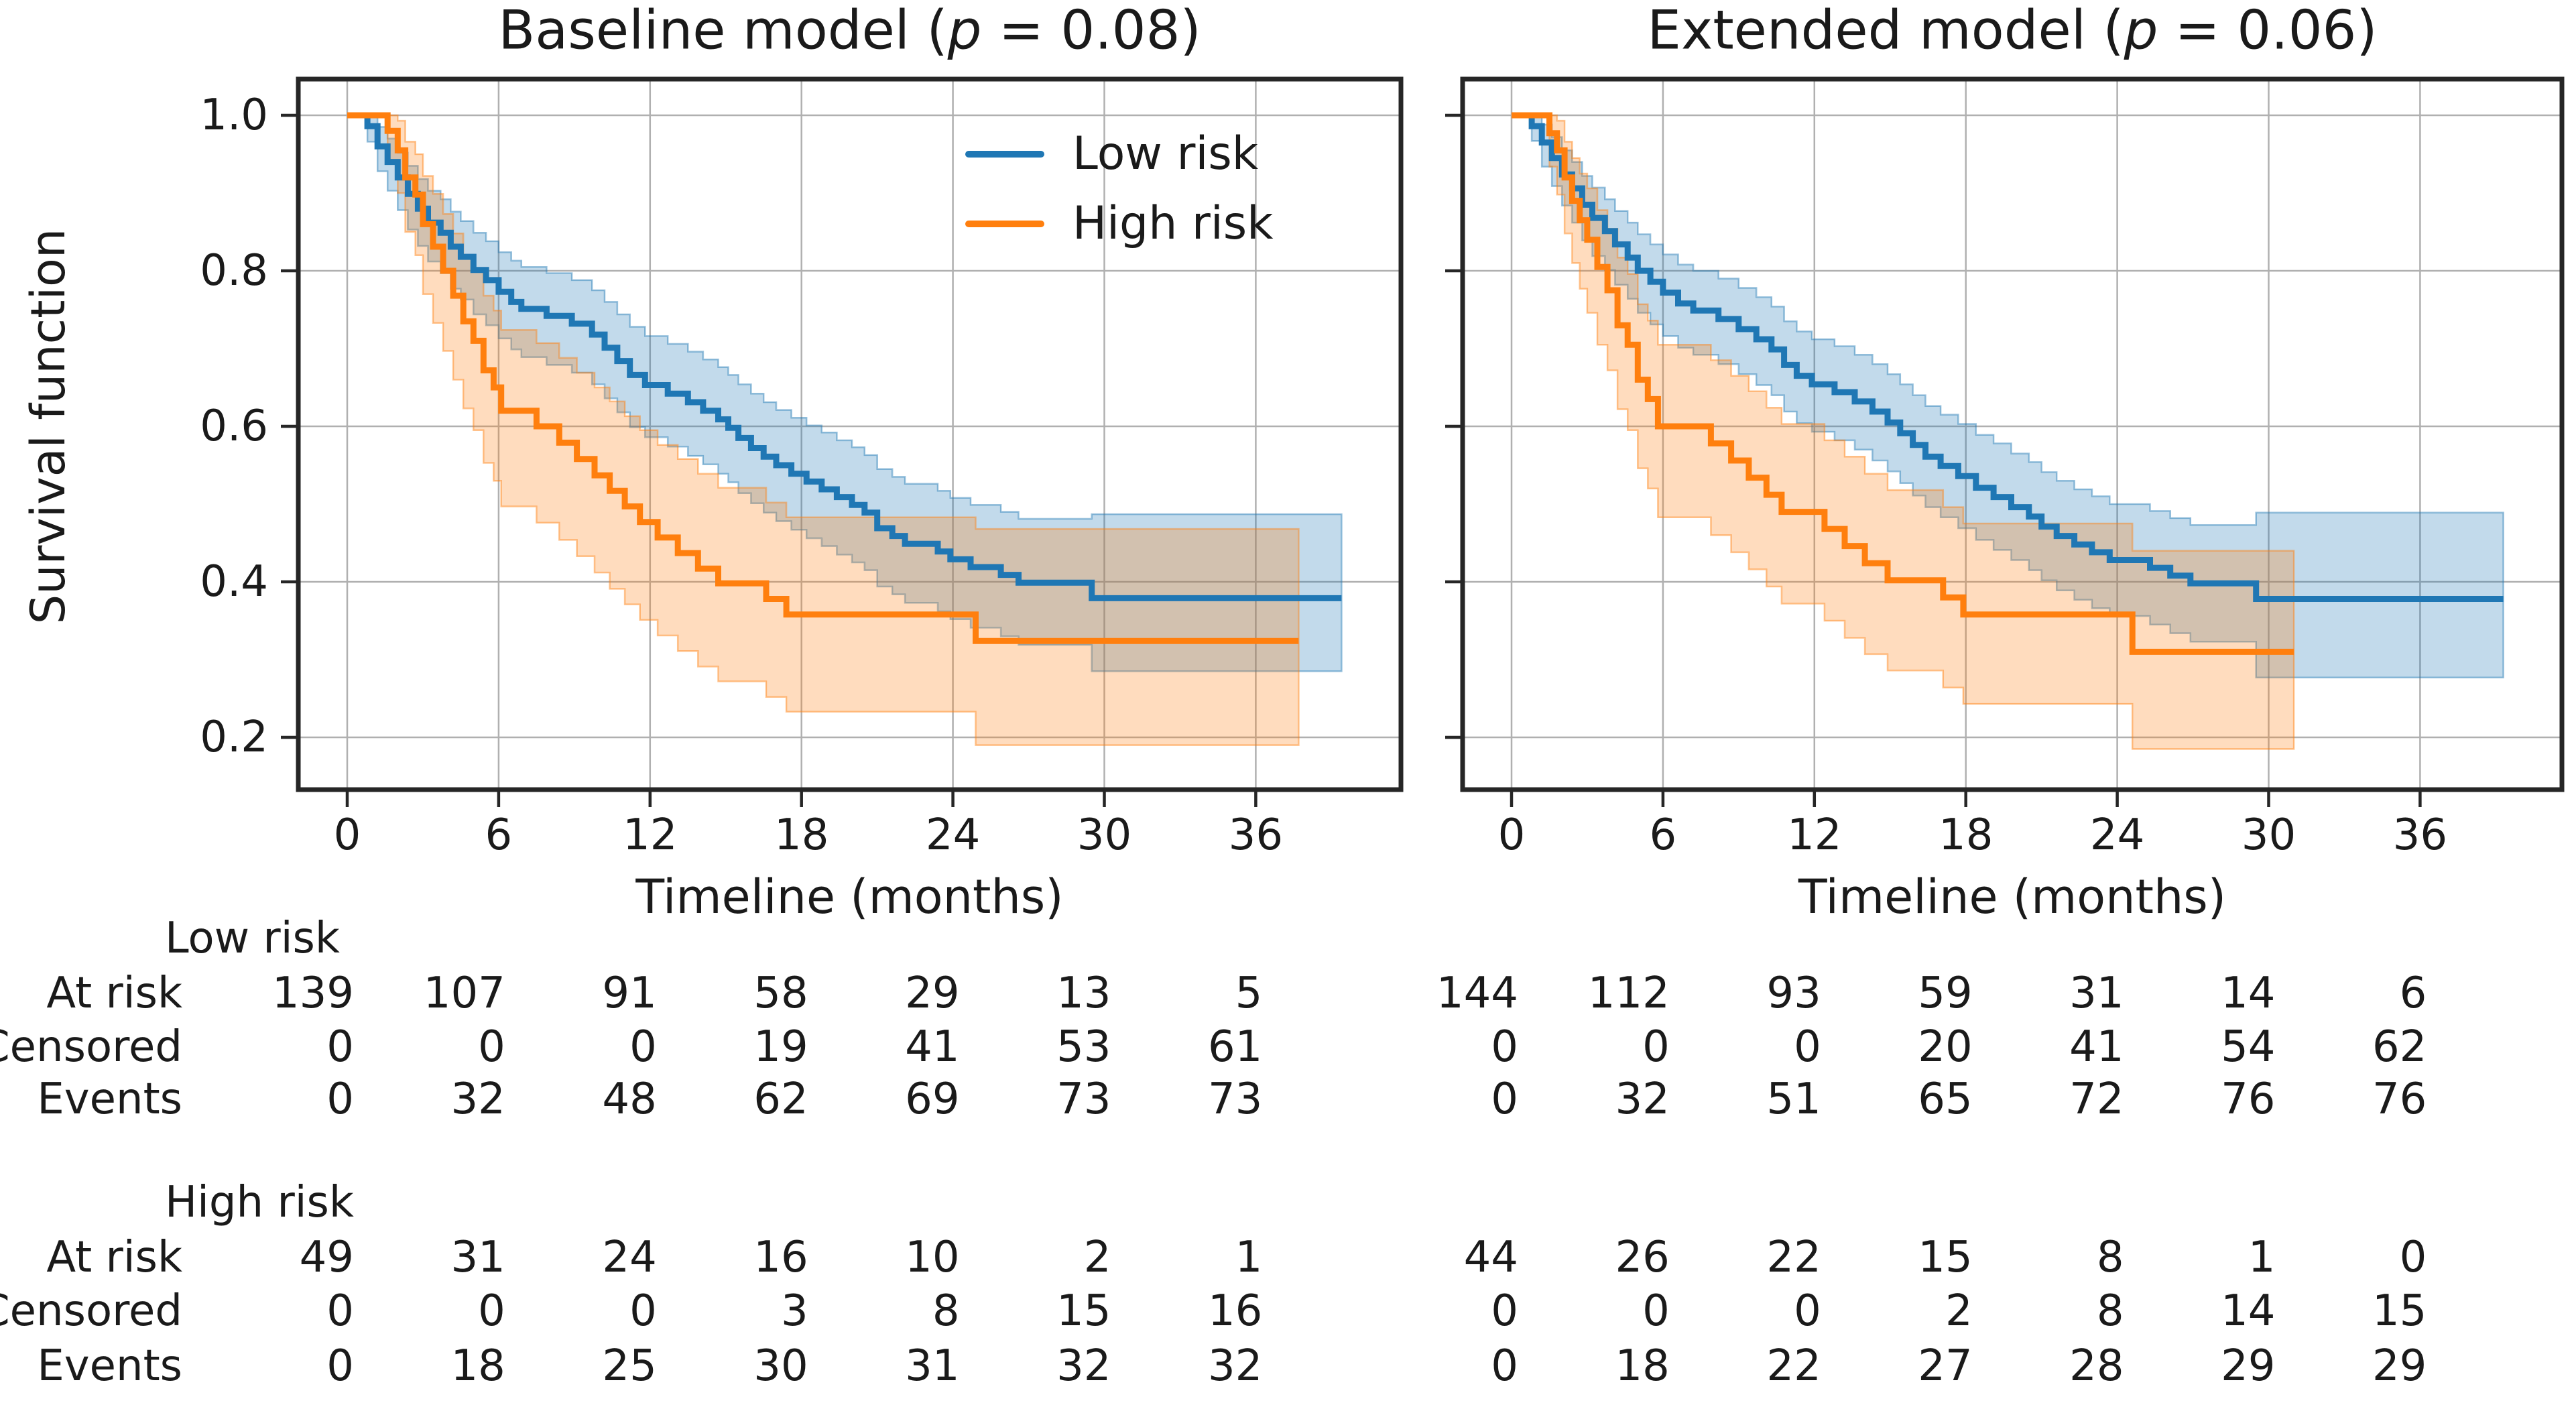 The height and width of the screenshot is (1409, 2576). I want to click on risk-cell: 2, so click(1959, 1311).